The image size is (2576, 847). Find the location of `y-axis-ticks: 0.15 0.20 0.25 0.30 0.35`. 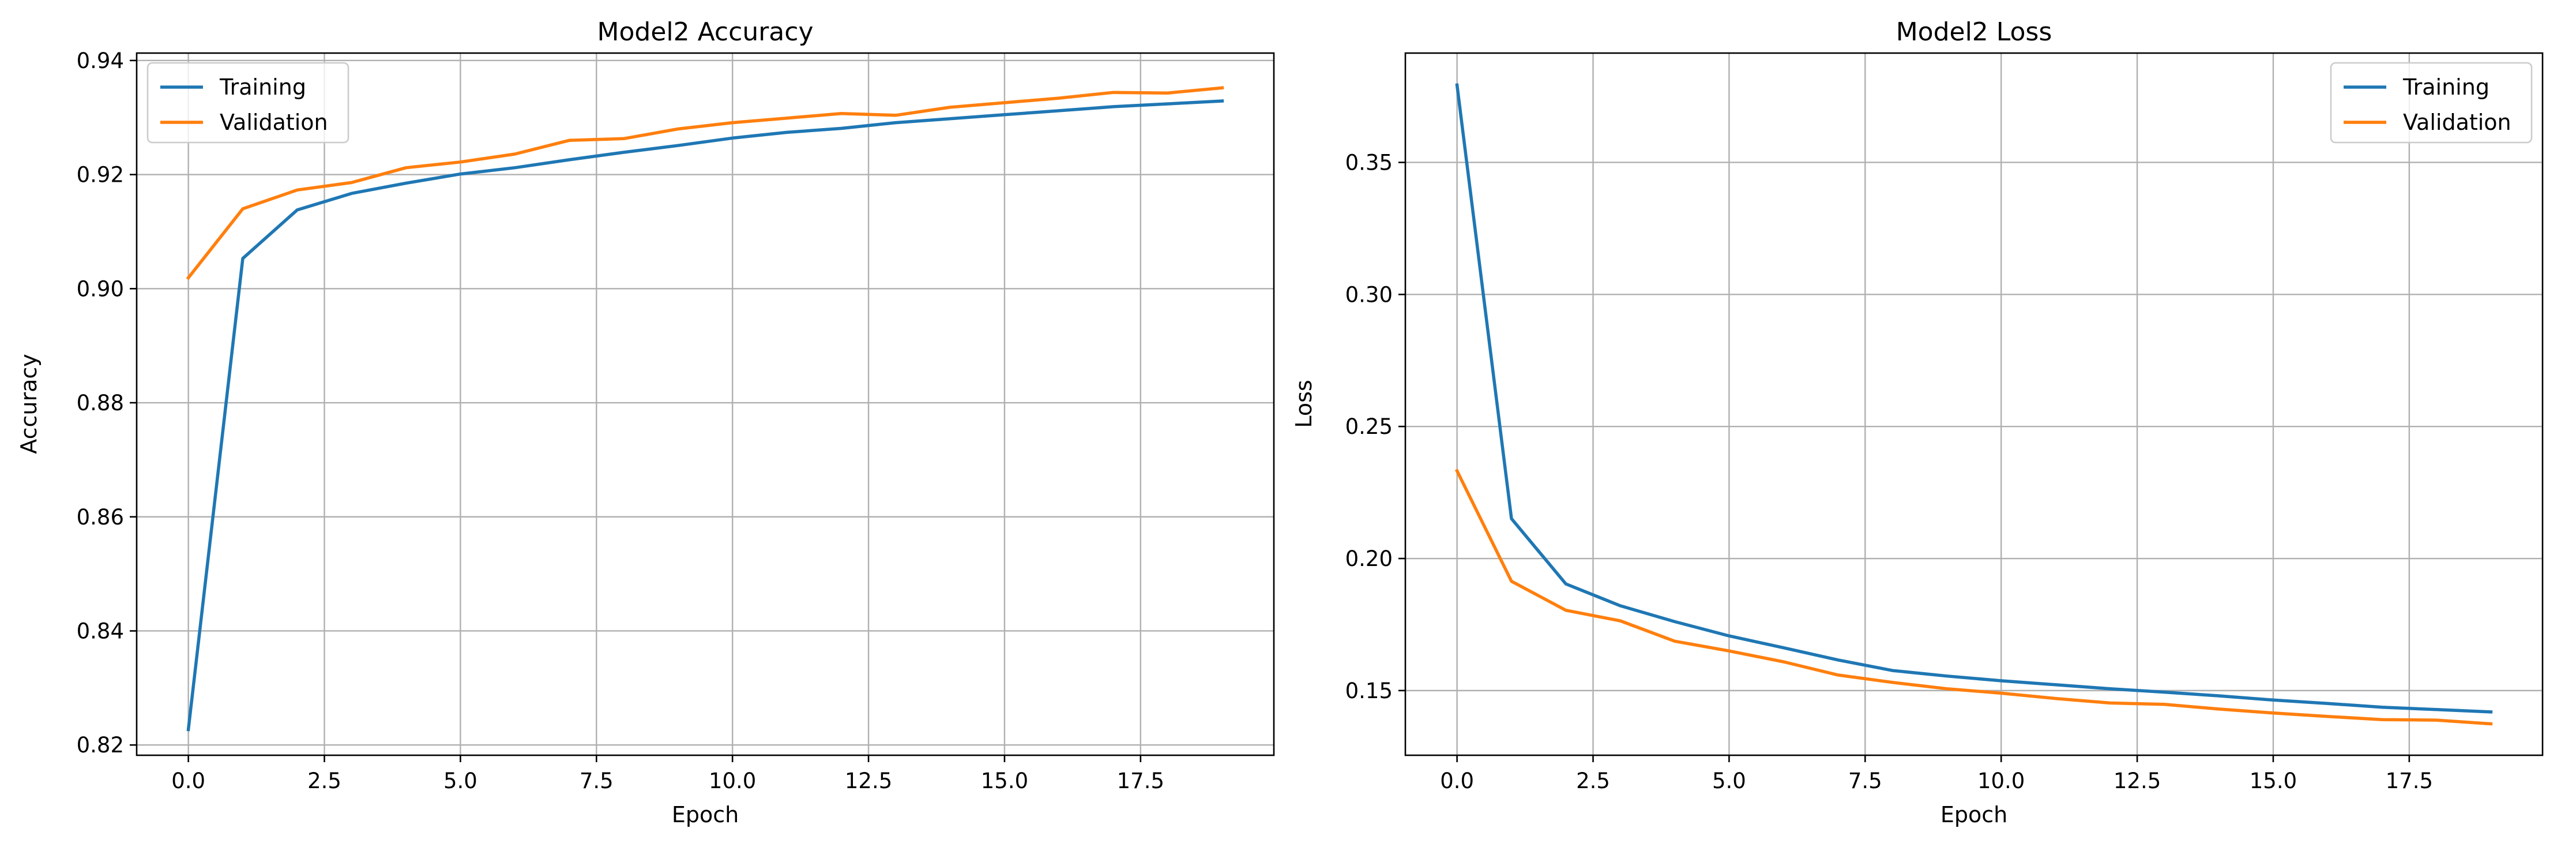

y-axis-ticks: 0.15 0.20 0.25 0.30 0.35 is located at coordinates (1375, 427).